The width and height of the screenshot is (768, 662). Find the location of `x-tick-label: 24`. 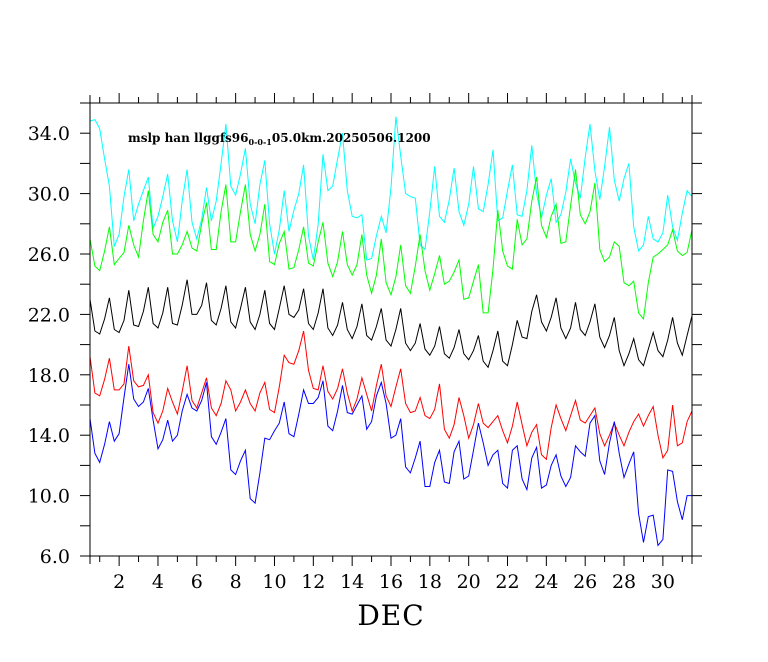

x-tick-label: 24 is located at coordinates (546, 582).